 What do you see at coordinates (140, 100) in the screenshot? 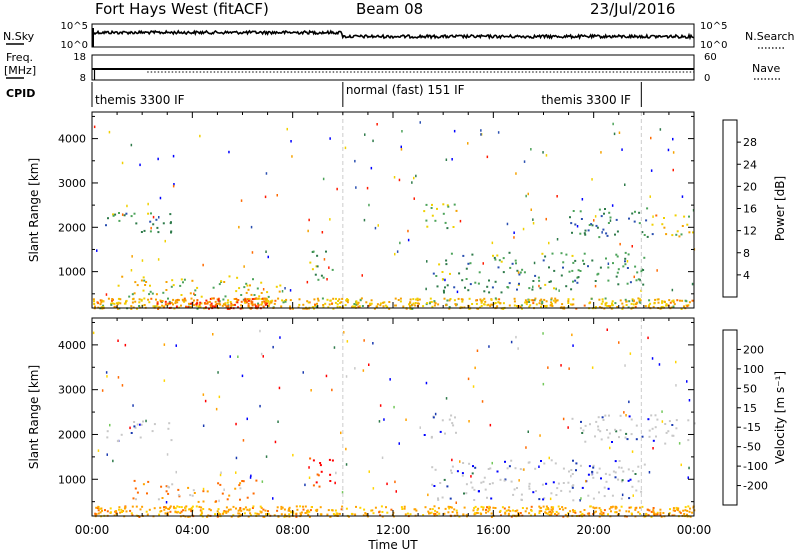
I see `cpid-segment-label: themis 3300 IF` at bounding box center [140, 100].